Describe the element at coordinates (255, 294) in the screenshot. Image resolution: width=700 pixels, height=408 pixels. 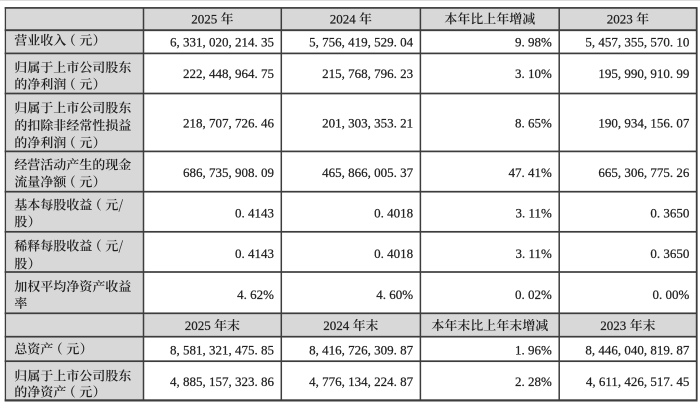
I see `svg-text: 4. 62%` at that location.